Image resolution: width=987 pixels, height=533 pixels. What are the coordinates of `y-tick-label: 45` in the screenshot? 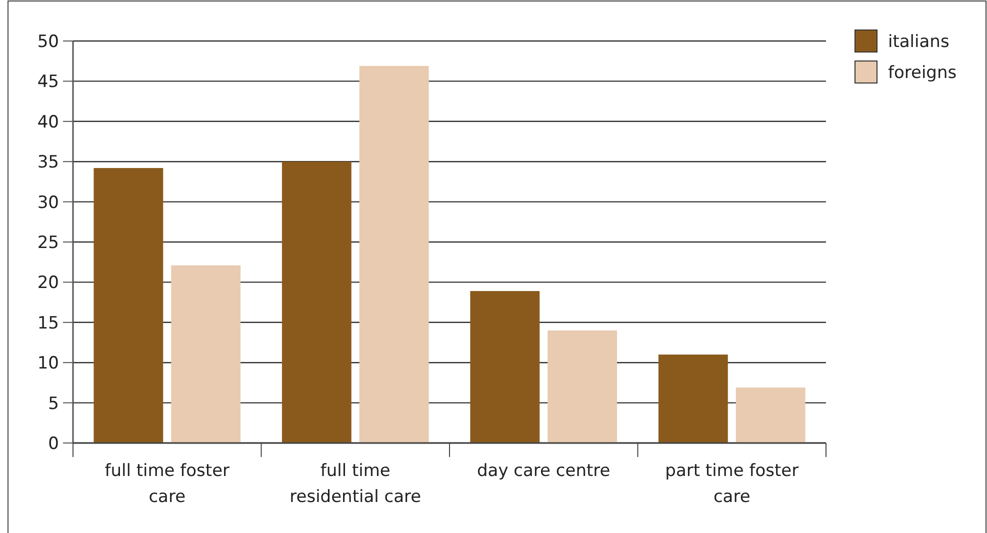 It's located at (48, 82).